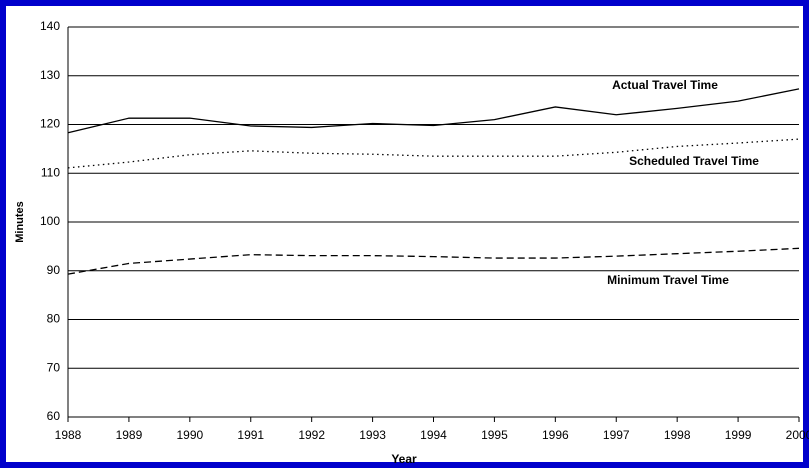  What do you see at coordinates (797, 435) in the screenshot?
I see `x-tick-label: 2000` at bounding box center [797, 435].